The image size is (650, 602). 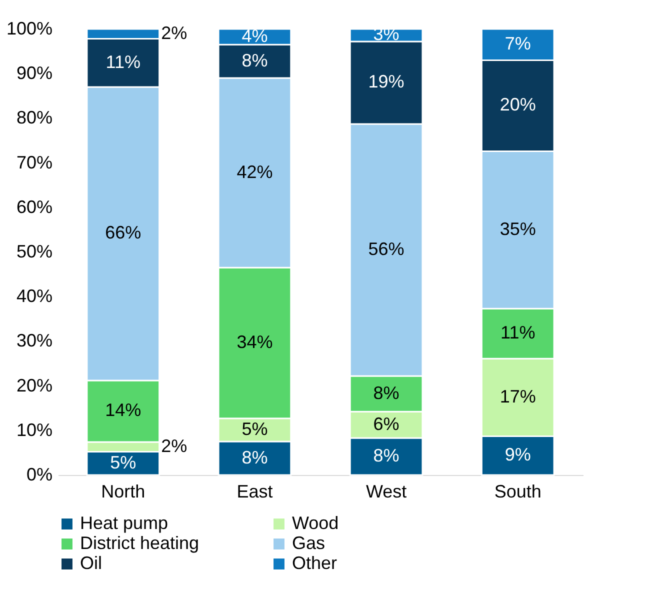 What do you see at coordinates (39, 474) in the screenshot?
I see `y-tick-label: 0%` at bounding box center [39, 474].